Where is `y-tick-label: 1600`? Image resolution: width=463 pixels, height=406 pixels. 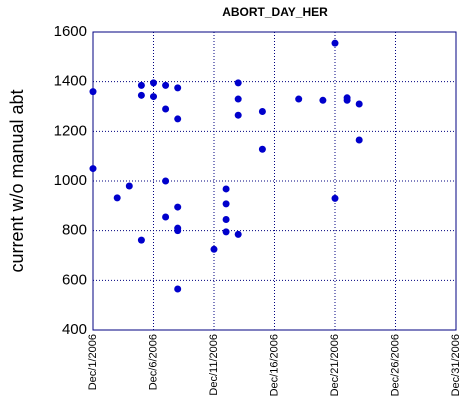 y-tick-label: 1600 is located at coordinates (70, 31).